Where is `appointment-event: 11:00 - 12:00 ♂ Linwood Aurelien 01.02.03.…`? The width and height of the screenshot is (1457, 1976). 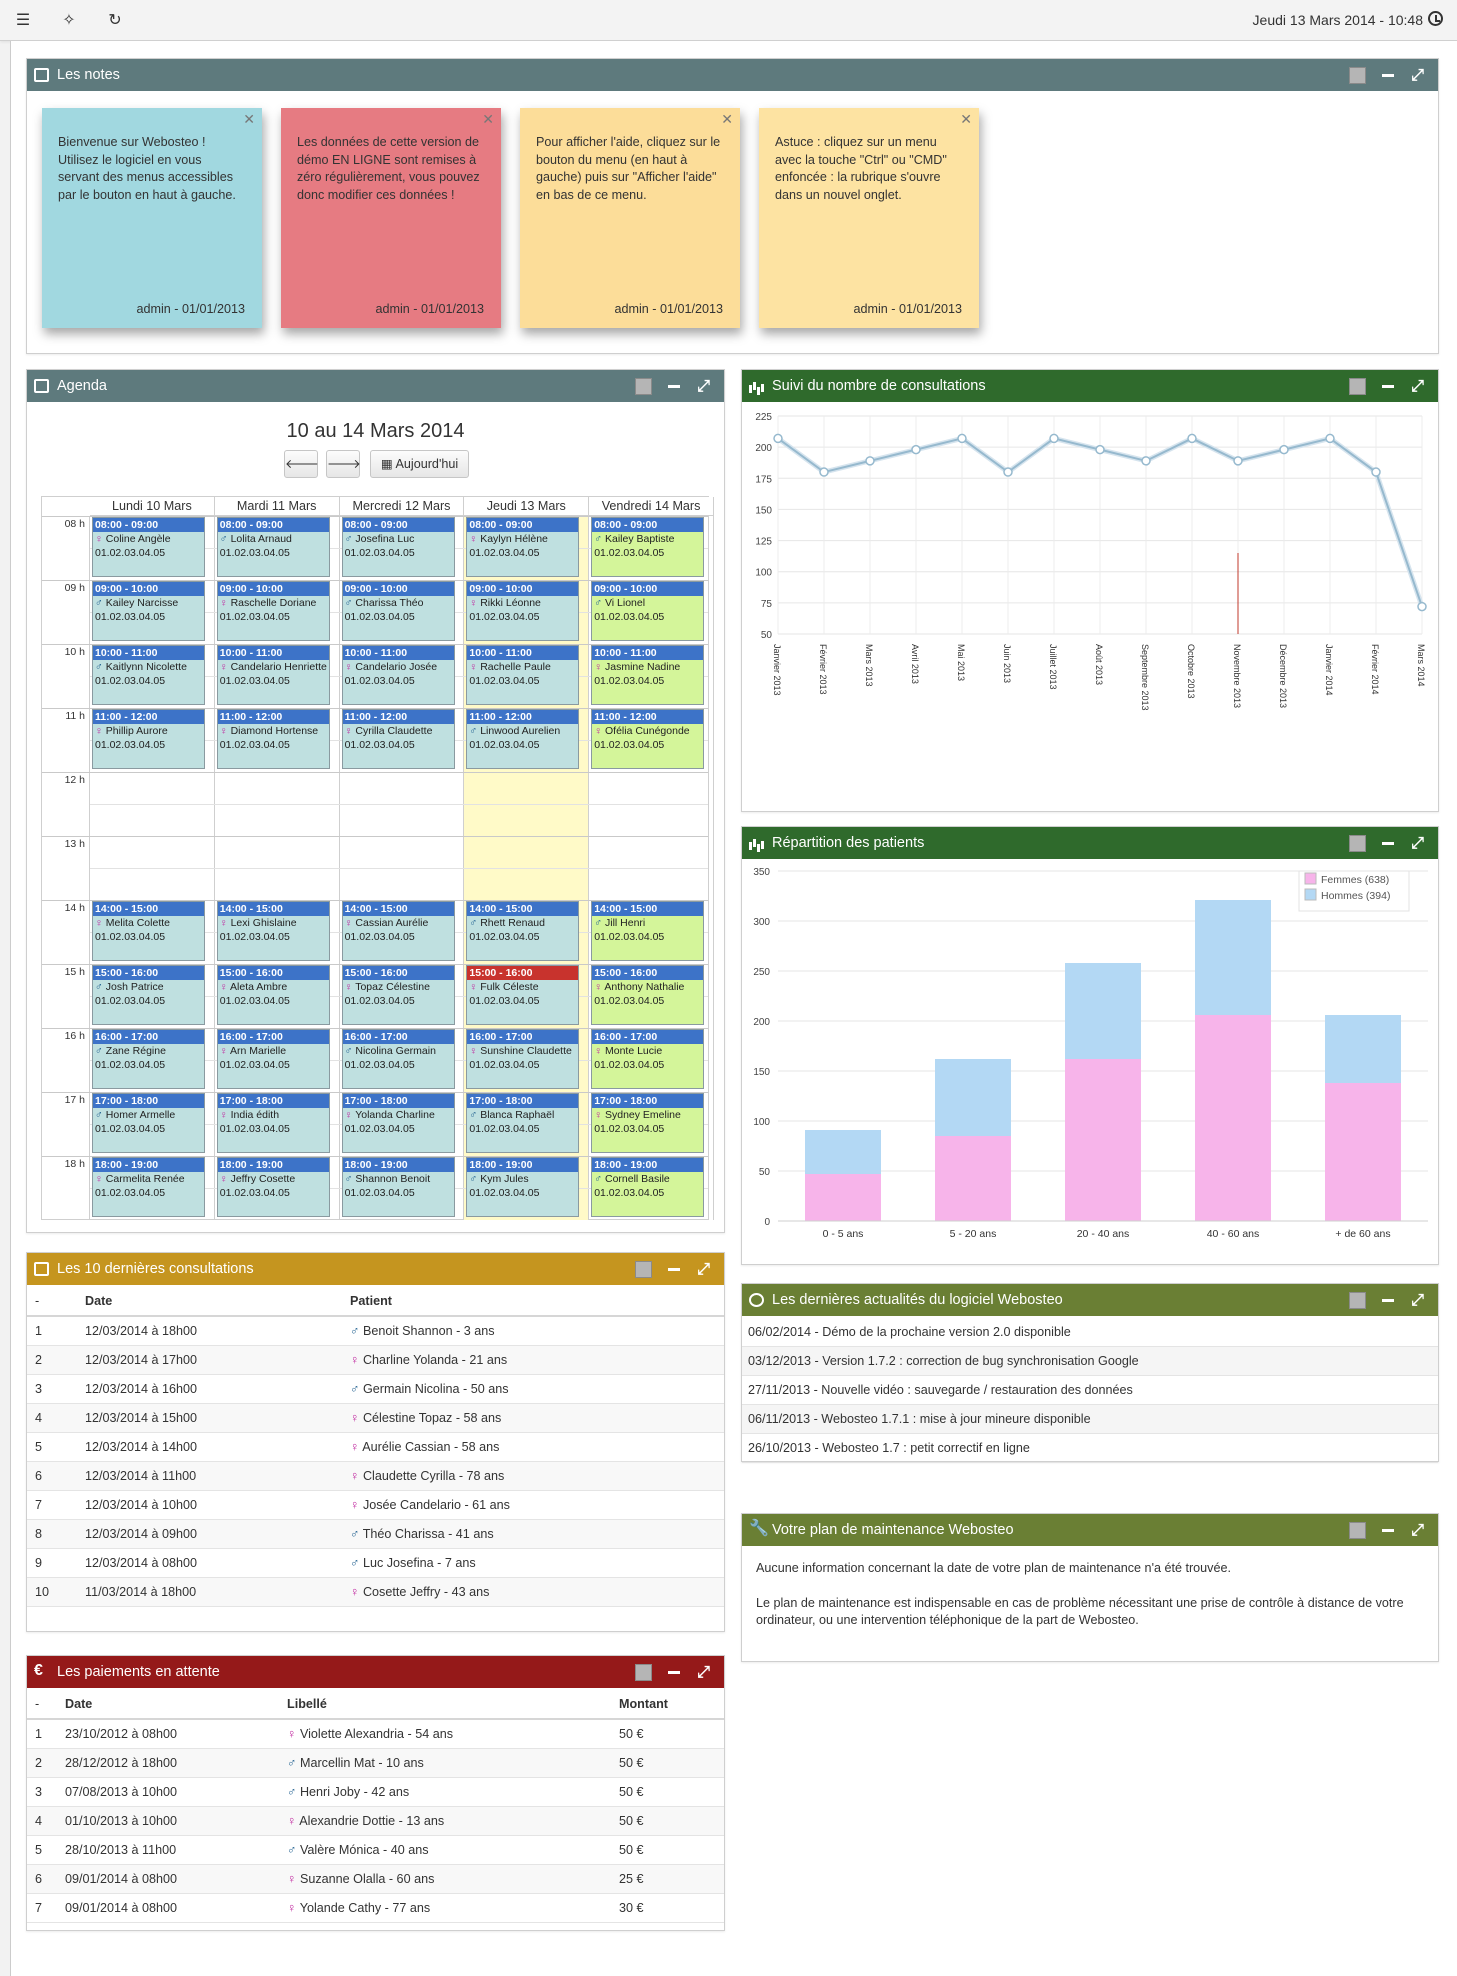 appointment-event: 11:00 - 12:00 ♂ Linwood Aurelien 01.02.03.… is located at coordinates (523, 739).